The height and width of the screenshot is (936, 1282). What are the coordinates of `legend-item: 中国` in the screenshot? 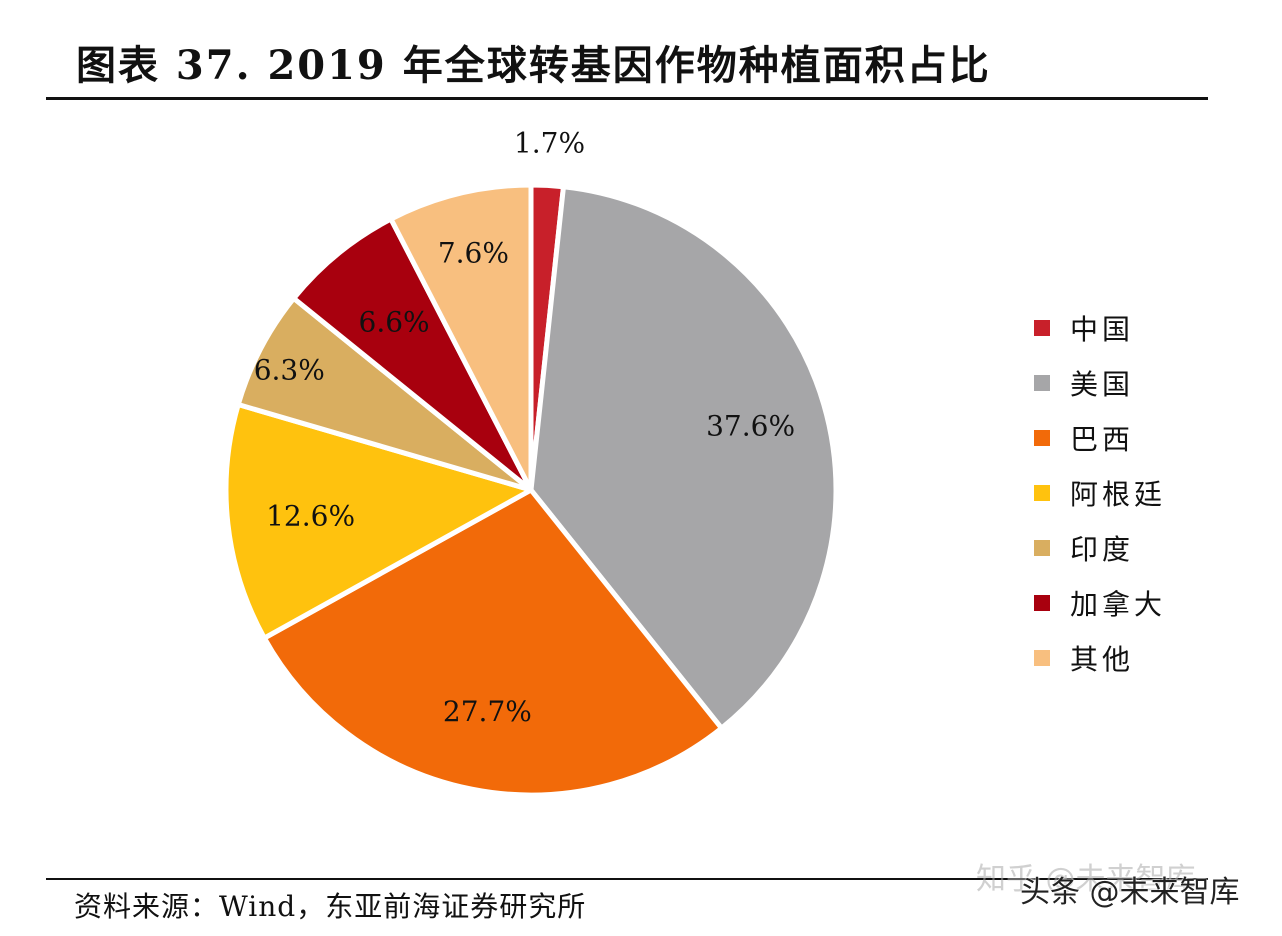 It's located at (1100, 327).